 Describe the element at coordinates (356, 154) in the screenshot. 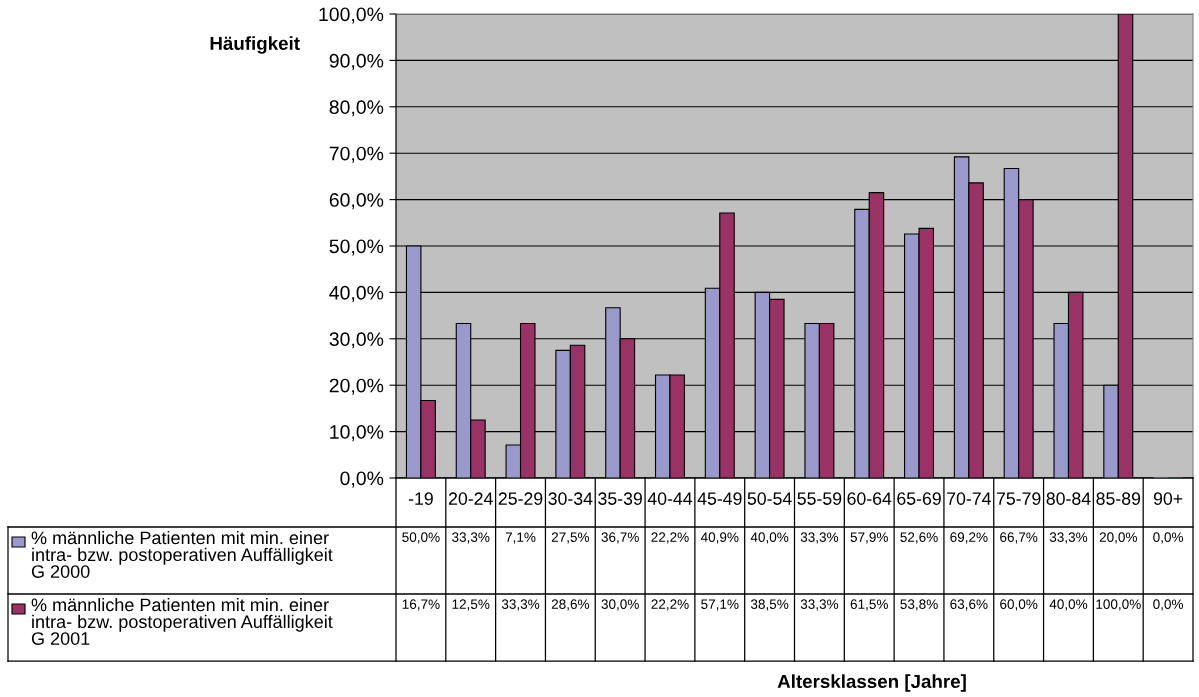

I see `y-tick-label: 70,0%` at that location.